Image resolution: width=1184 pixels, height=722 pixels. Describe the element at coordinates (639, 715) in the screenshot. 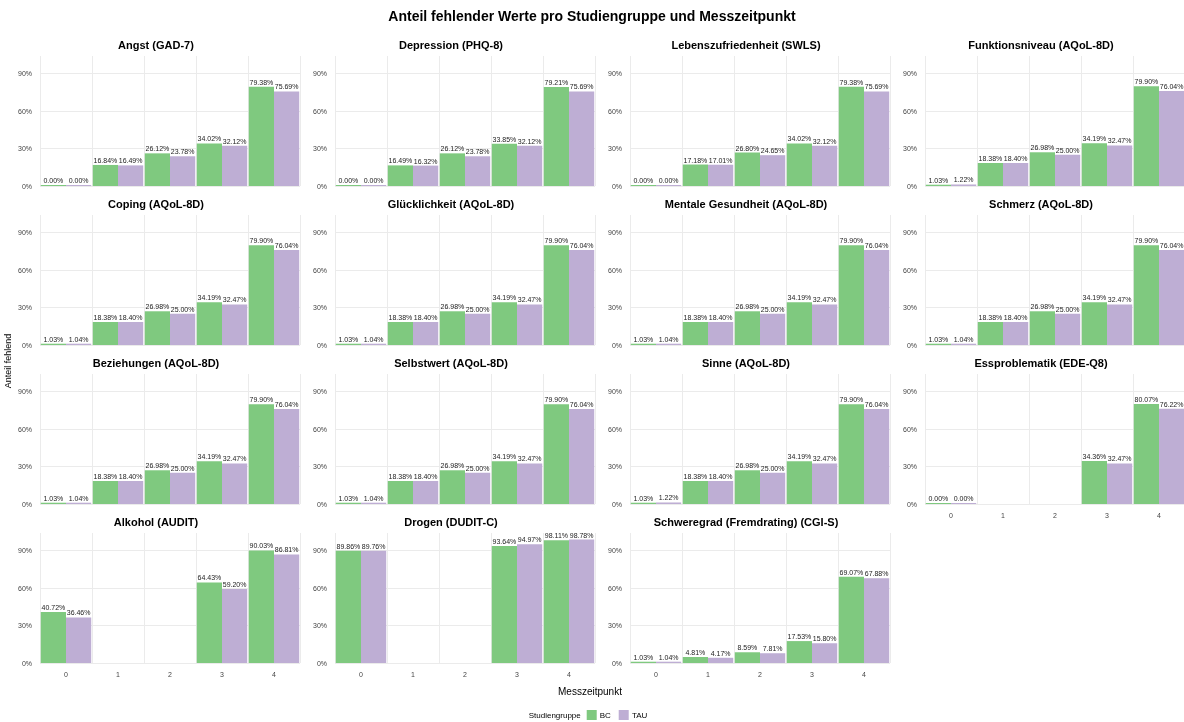

I see `legend-label: TAU` at that location.